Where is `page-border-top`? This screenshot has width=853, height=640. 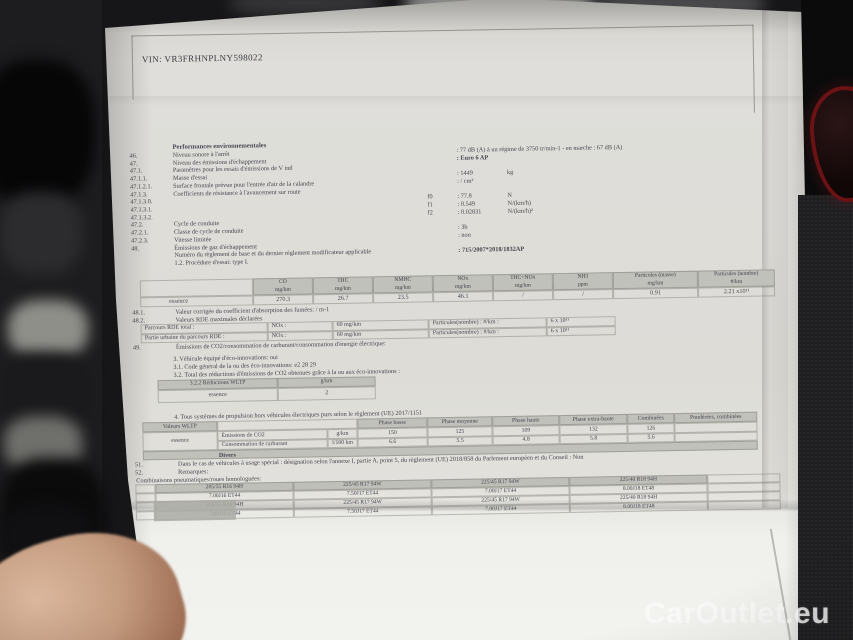 page-border-top is located at coordinates (442, 30).